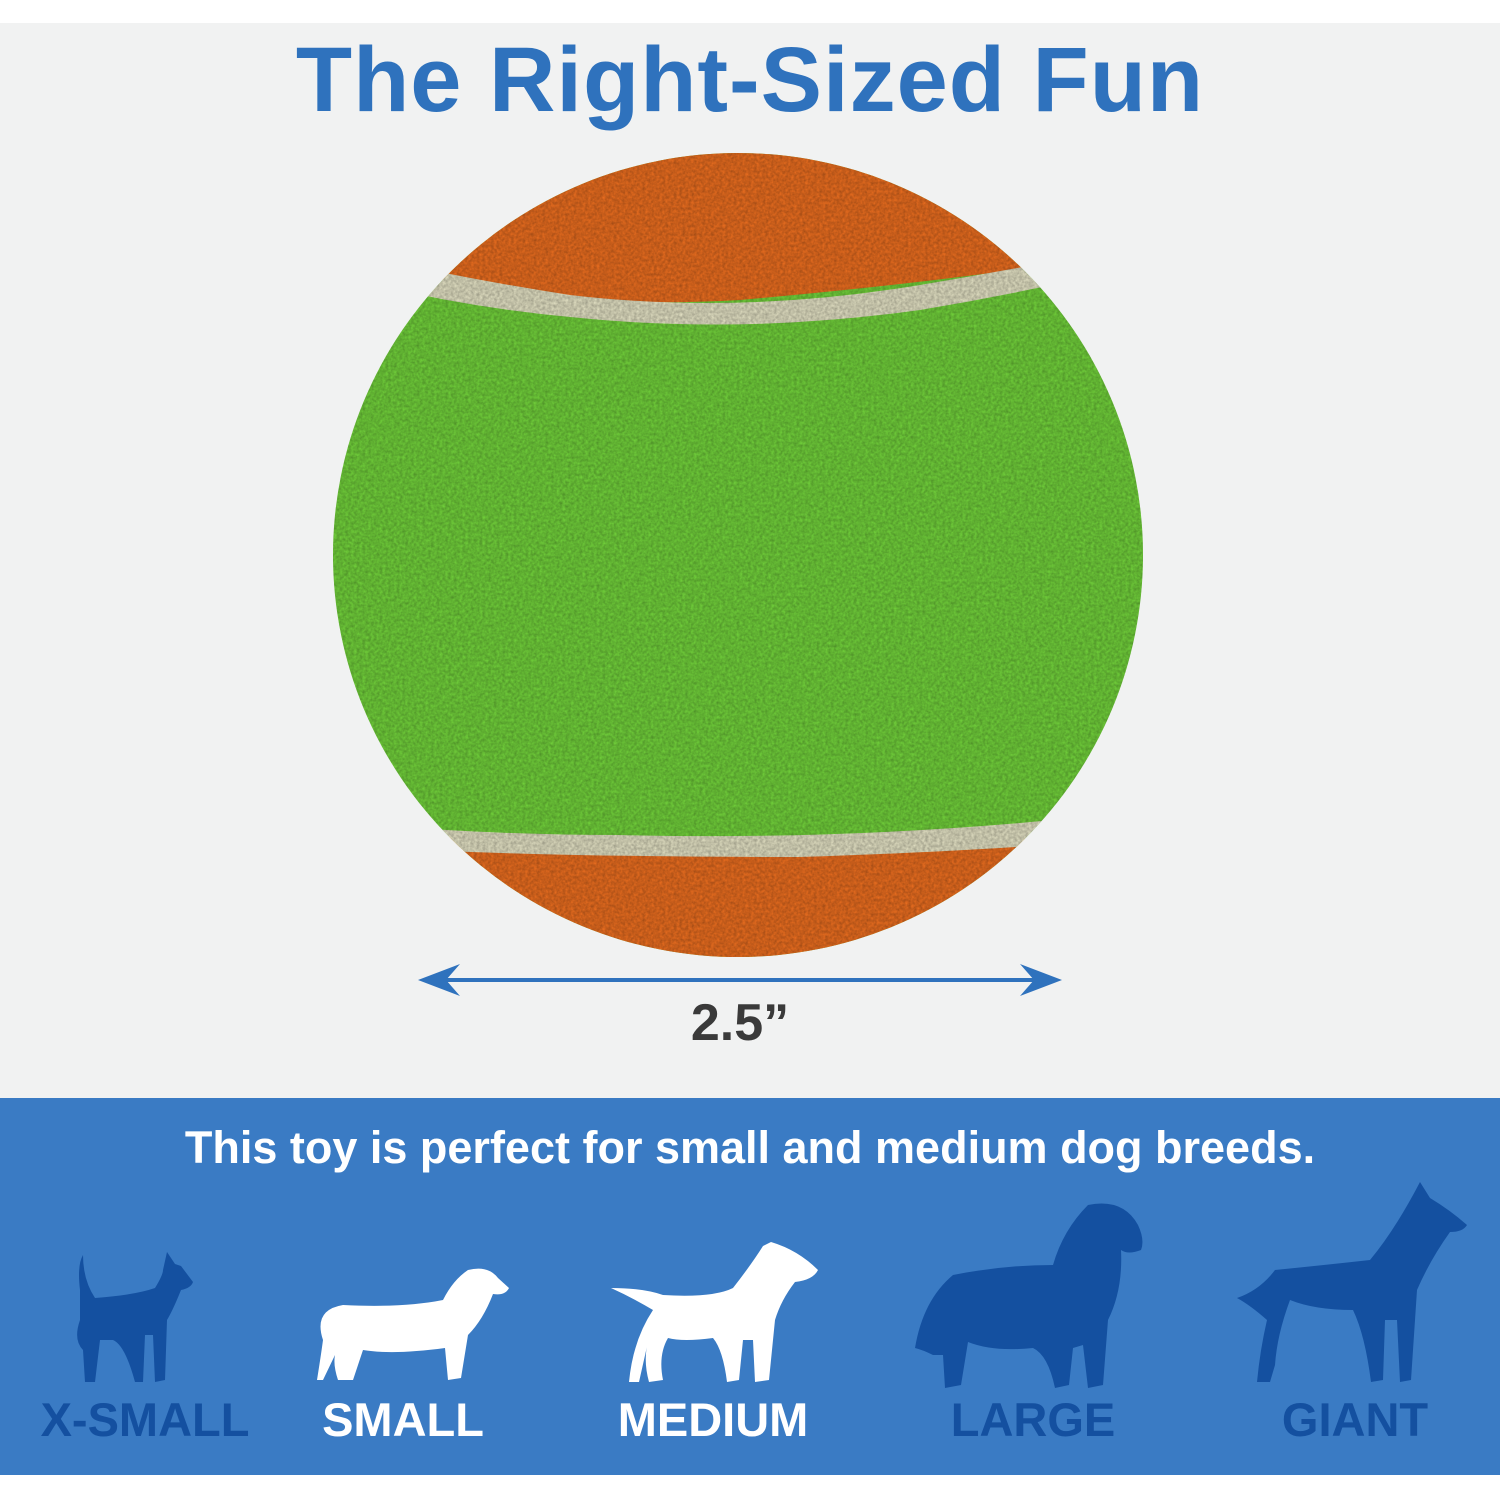 The image size is (1500, 1500). What do you see at coordinates (740, 1023) in the screenshot?
I see `dimension-label: 2.5”` at bounding box center [740, 1023].